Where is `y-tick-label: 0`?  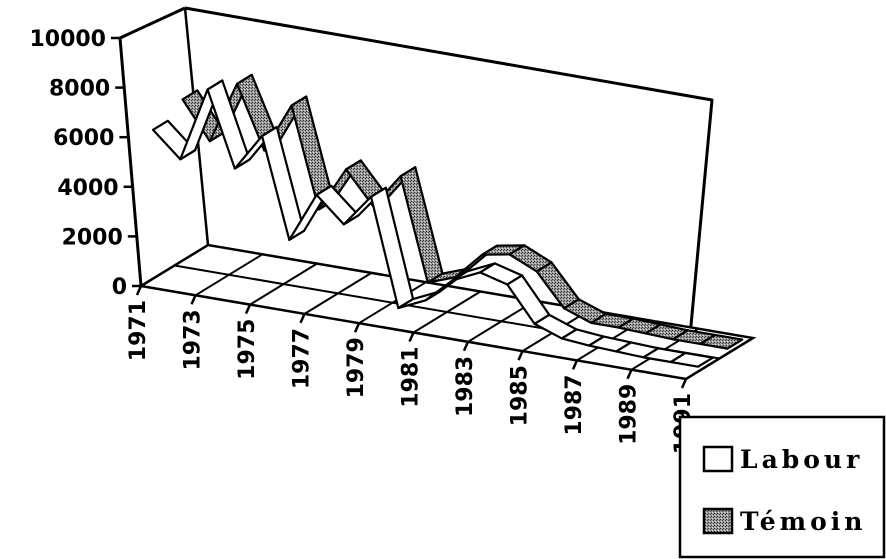
y-tick-label: 0 is located at coordinates (119, 287).